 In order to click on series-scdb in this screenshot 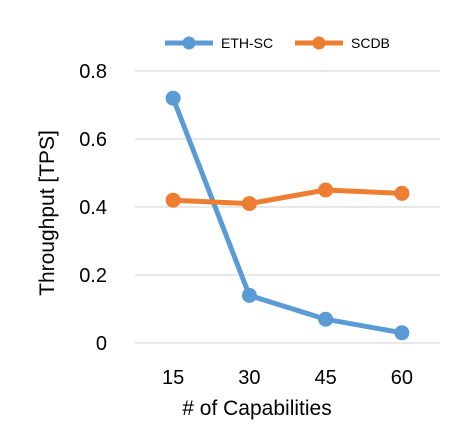, I will do `click(287, 197)`.